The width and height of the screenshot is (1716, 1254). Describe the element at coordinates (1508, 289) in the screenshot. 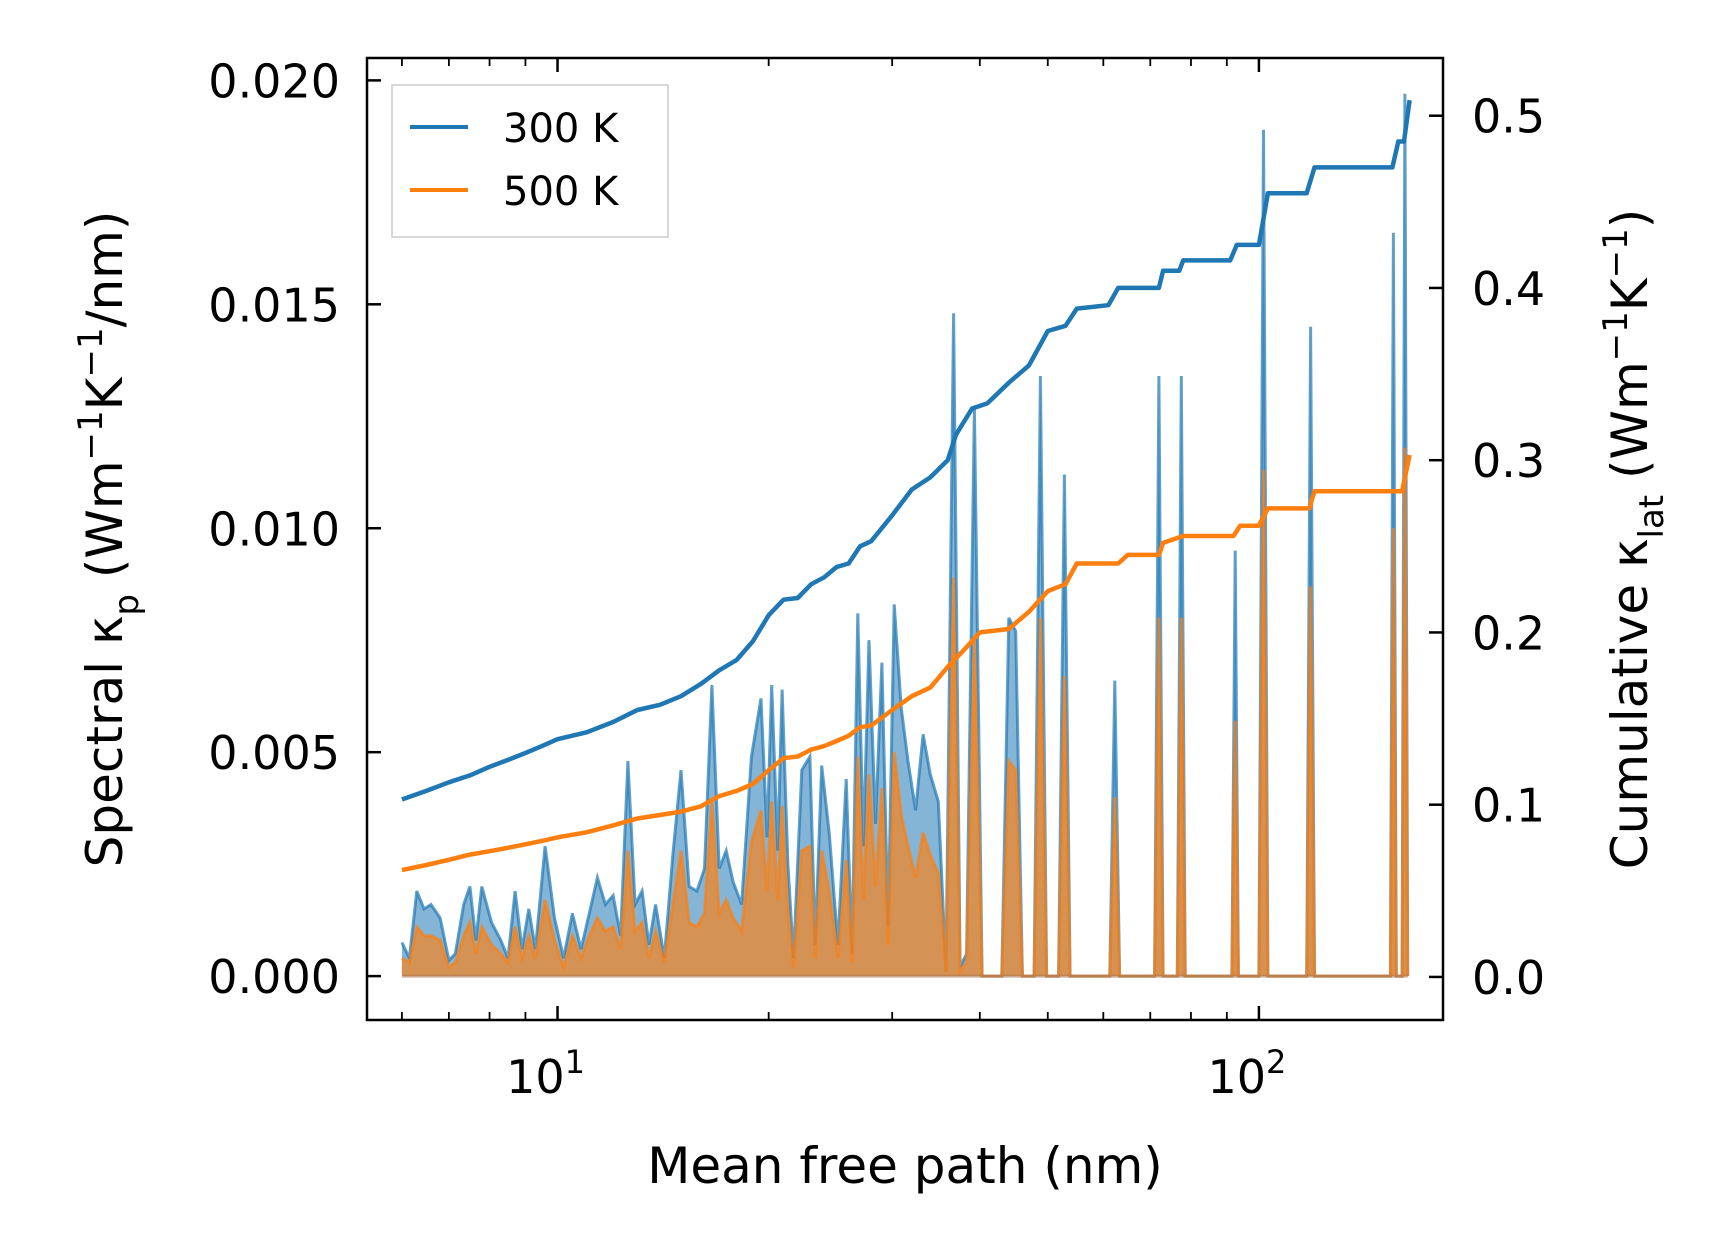

I see `y-right-tick-label: 0.4` at that location.